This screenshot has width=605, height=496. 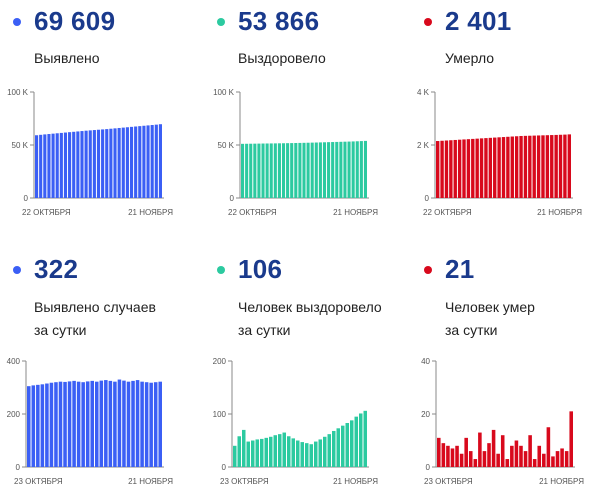 What do you see at coordinates (490, 319) in the screenshot?
I see `daily-died-label: Человек умер за сутки` at bounding box center [490, 319].